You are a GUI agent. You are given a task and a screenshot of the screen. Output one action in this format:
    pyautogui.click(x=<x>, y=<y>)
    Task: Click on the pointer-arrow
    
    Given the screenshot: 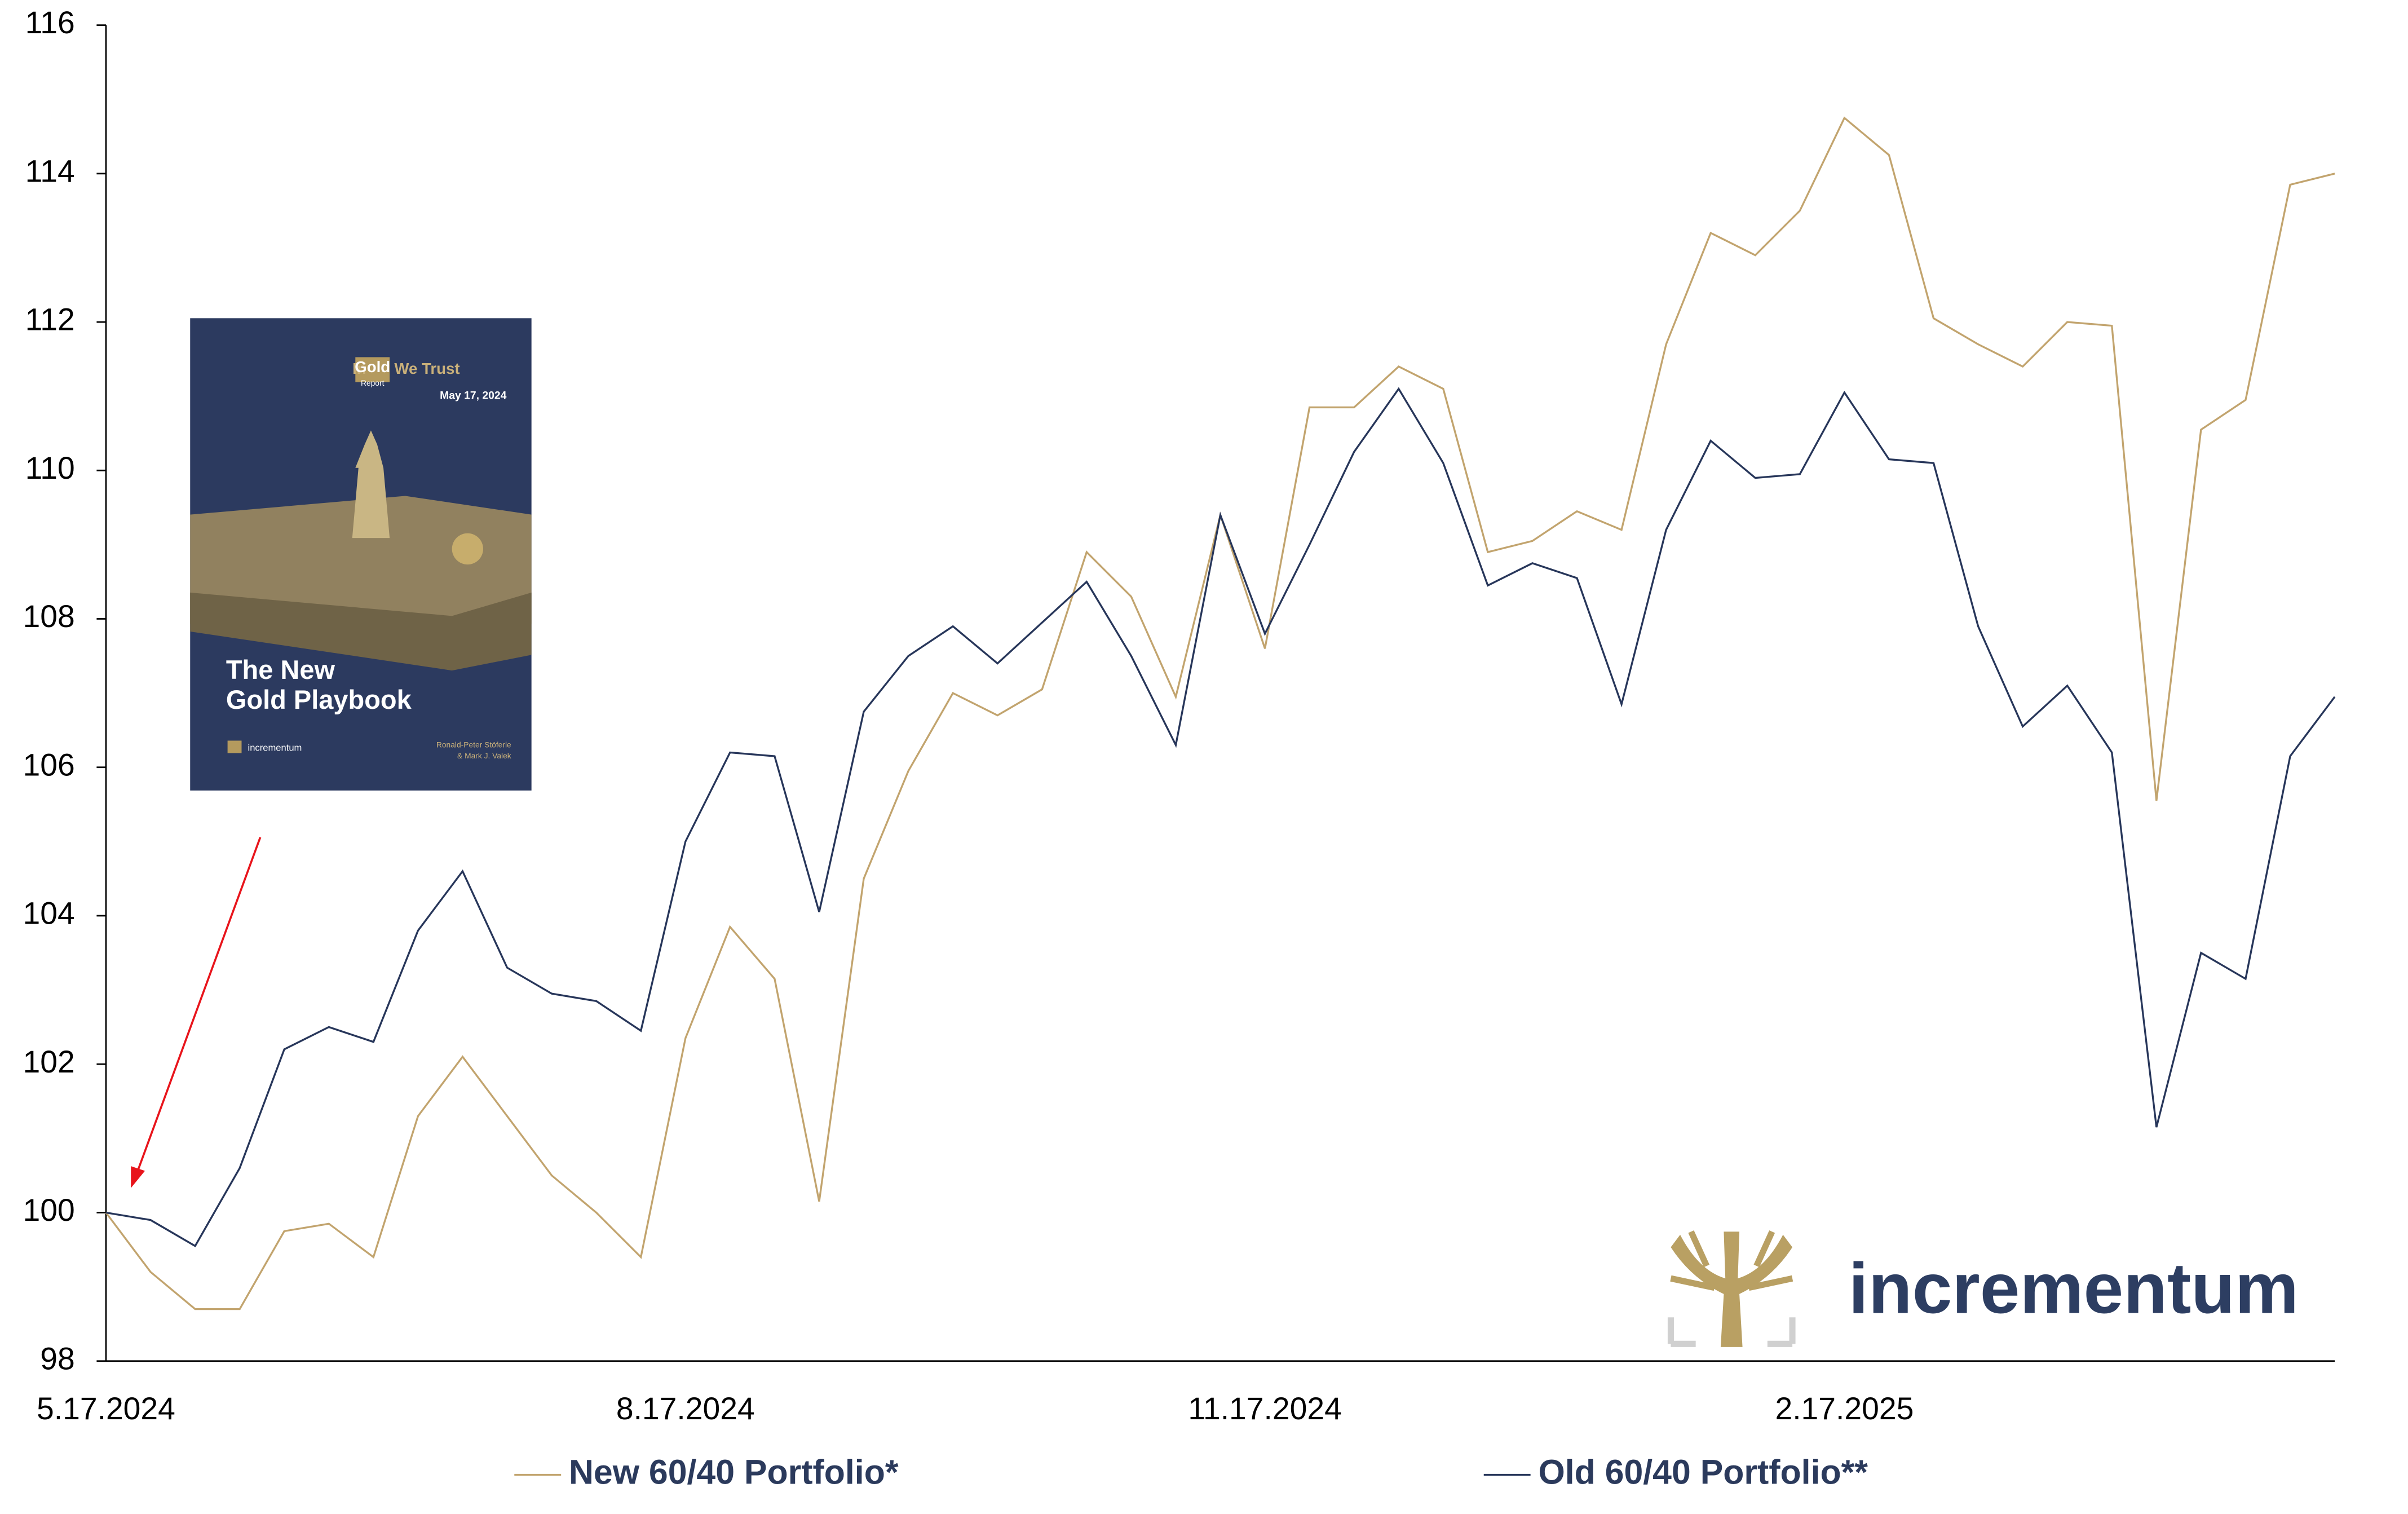 What is the action you would take?
    pyautogui.click(x=196, y=1012)
    